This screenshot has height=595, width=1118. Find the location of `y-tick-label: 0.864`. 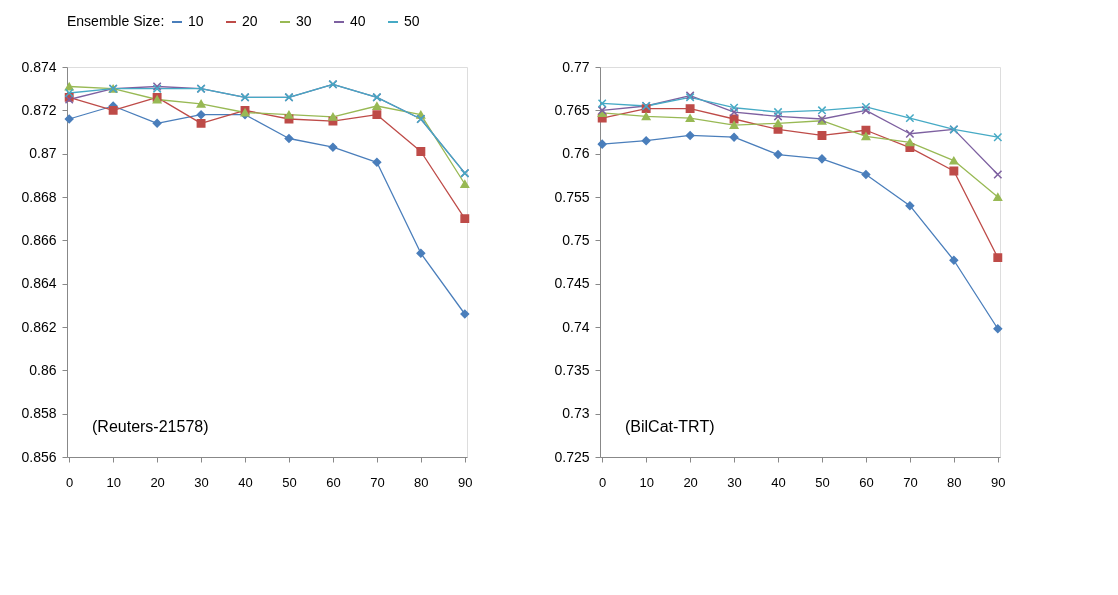

y-tick-label: 0.864 is located at coordinates (39, 283).